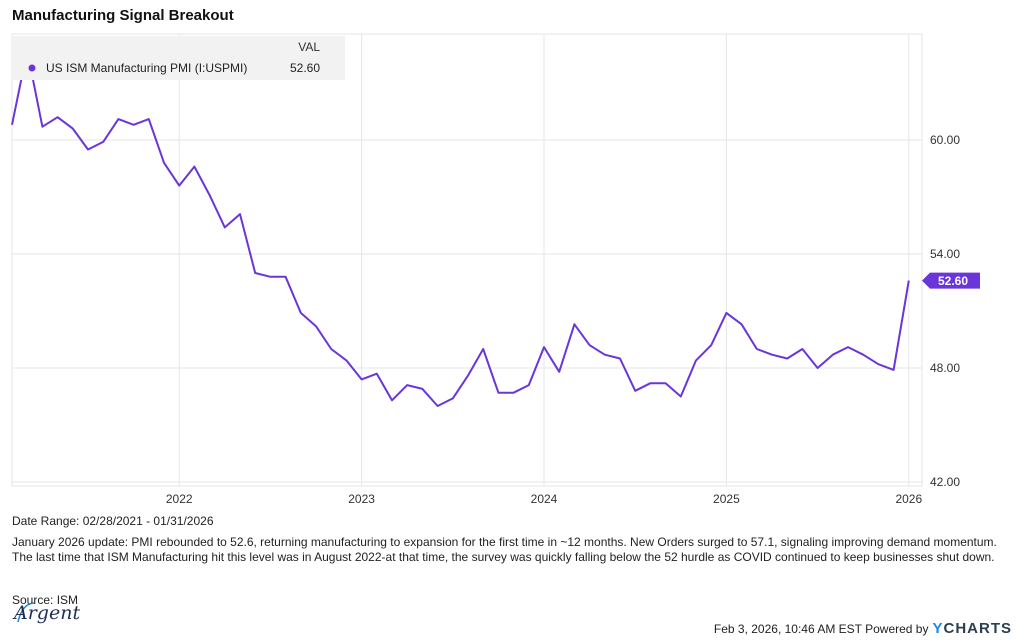 The width and height of the screenshot is (1024, 642). What do you see at coordinates (123, 15) in the screenshot?
I see `chart-title: Manufacturing Signal Breakout` at bounding box center [123, 15].